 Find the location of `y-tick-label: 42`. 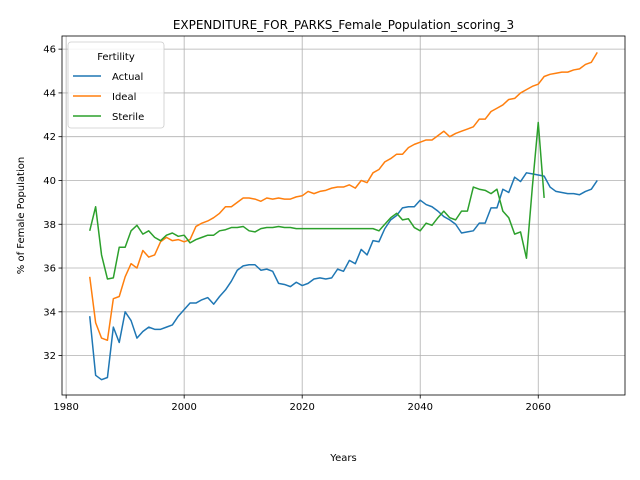

y-tick-label: 42 is located at coordinates (49, 137).